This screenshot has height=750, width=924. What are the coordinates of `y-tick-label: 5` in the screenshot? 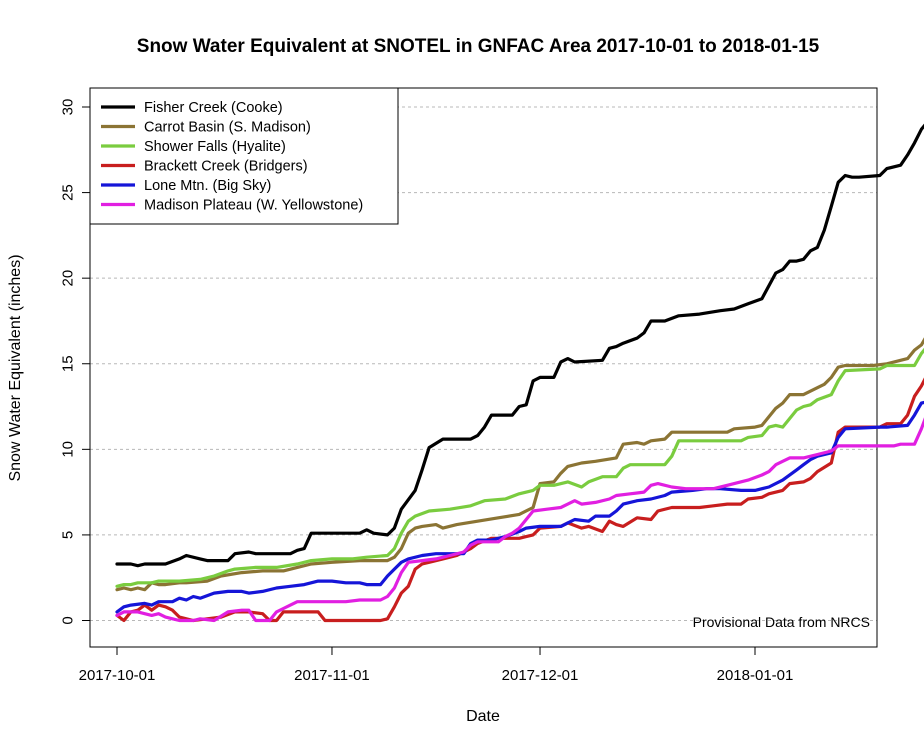 It's located at (68, 535).